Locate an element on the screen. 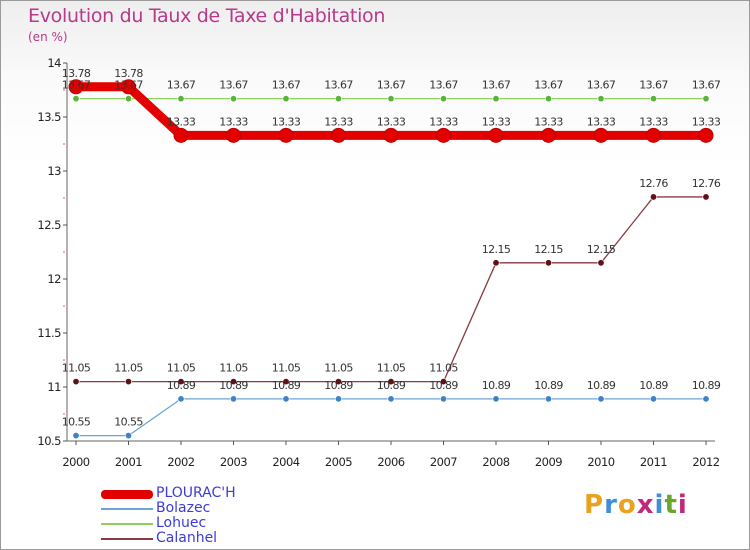 This screenshot has width=750, height=550. logo-letter: x is located at coordinates (645, 505).